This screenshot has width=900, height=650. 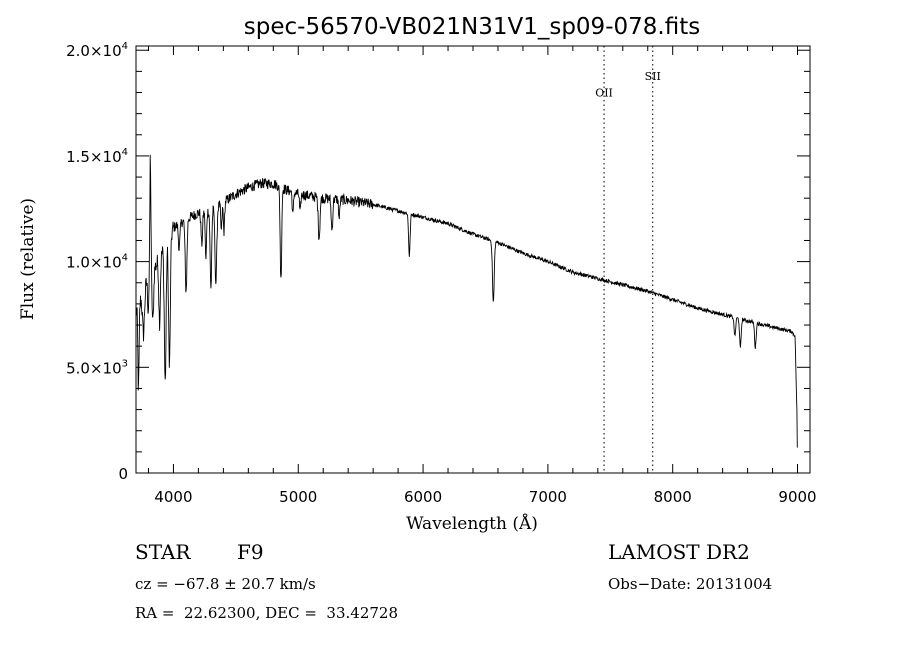 I want to click on y-tick-label: 1.5×104, so click(x=97, y=156).